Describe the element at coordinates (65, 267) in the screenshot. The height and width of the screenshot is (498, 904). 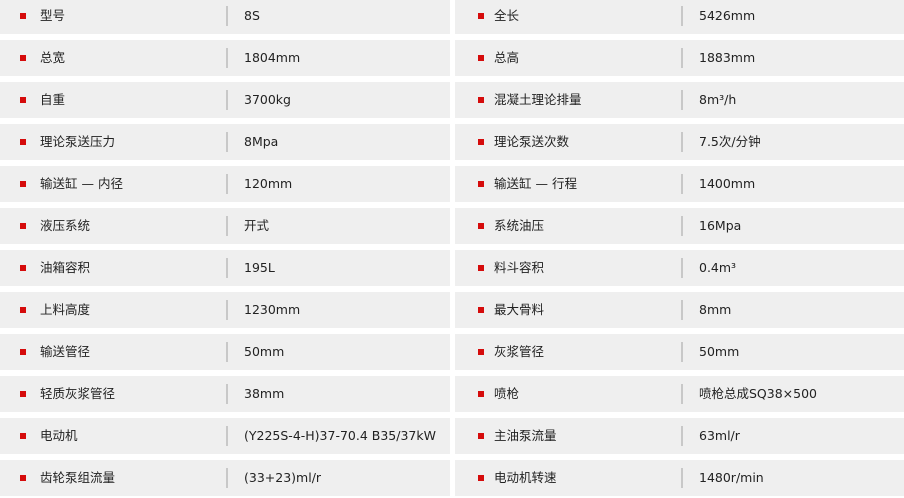
I see `spec-label: 油箱容积` at that location.